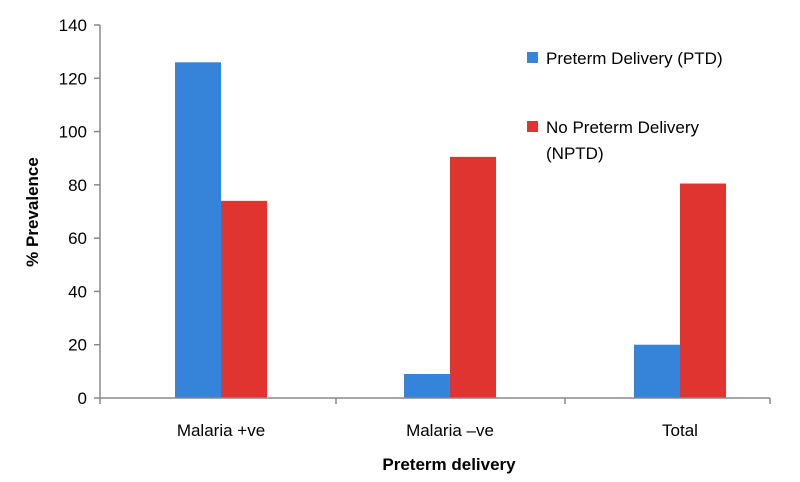 The width and height of the screenshot is (800, 482). I want to click on y-tick-label: 40, so click(77, 291).